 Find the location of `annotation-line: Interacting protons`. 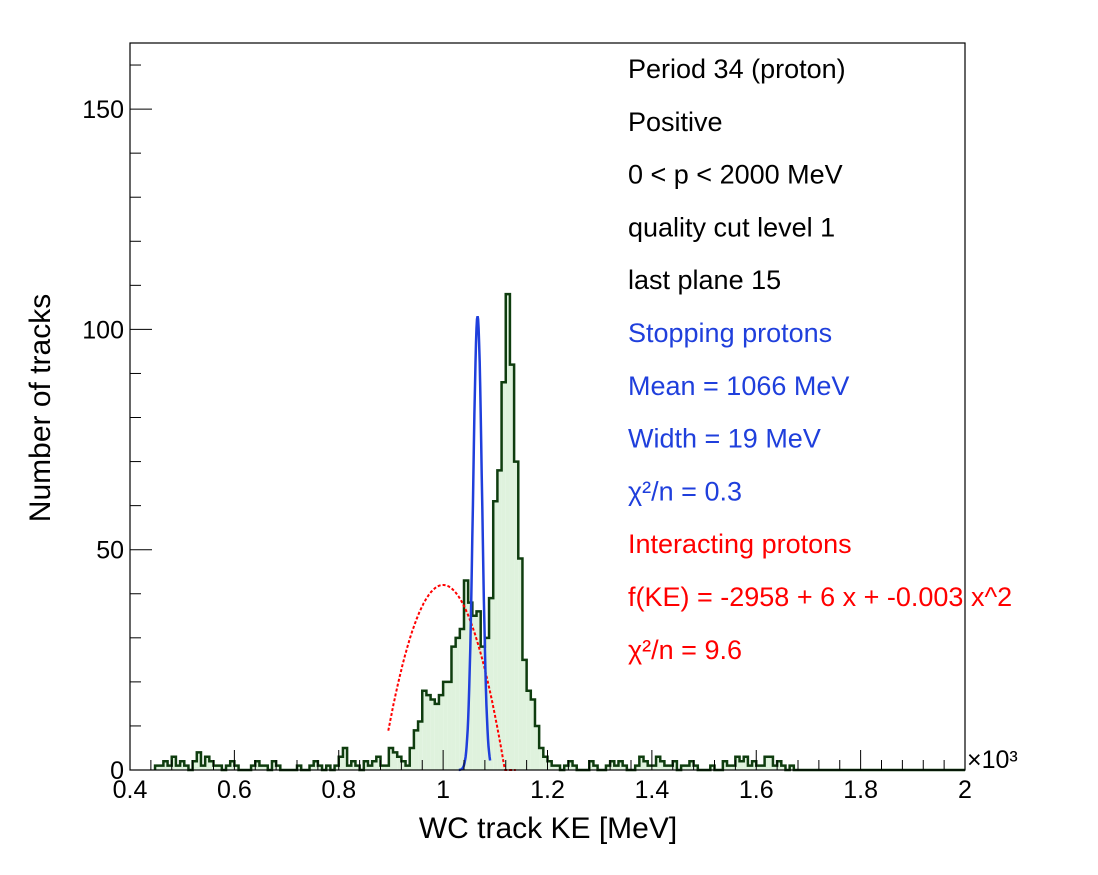

annotation-line: Interacting protons is located at coordinates (740, 544).